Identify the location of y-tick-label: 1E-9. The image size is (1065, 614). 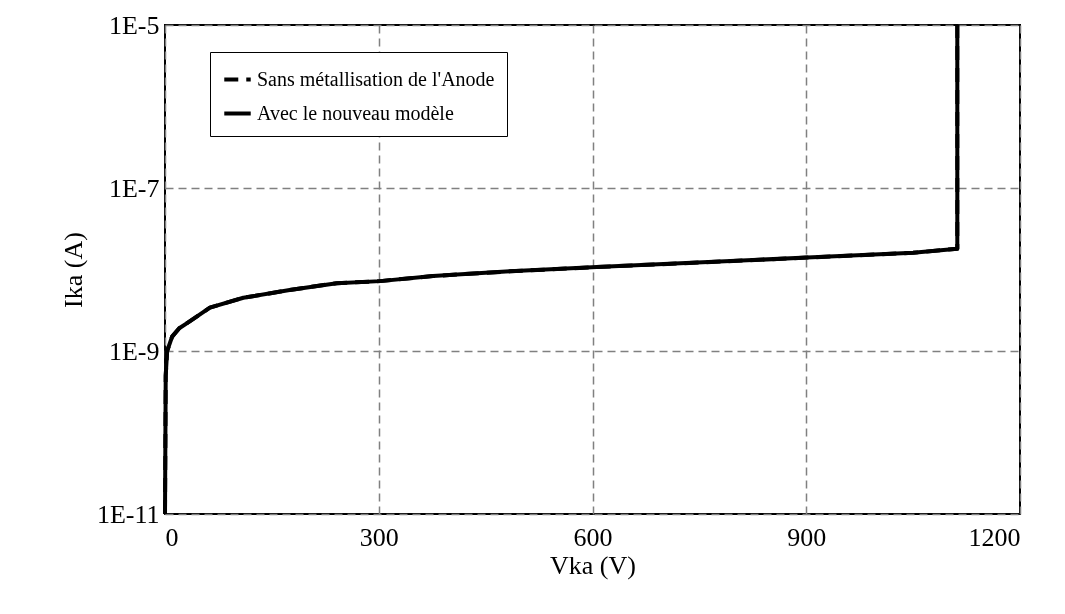
(134, 351).